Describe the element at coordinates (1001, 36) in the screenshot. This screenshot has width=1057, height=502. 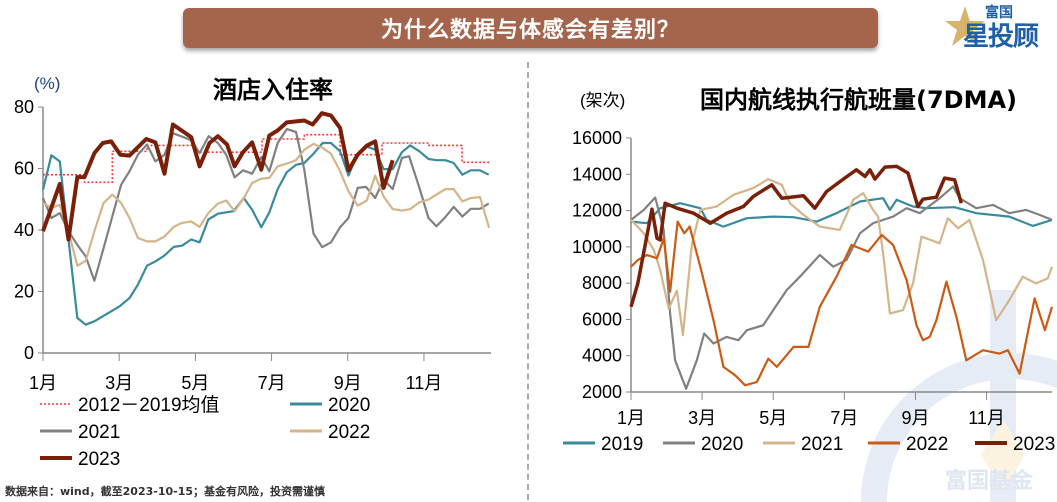
I see `logo-main-text: 星投顾` at that location.